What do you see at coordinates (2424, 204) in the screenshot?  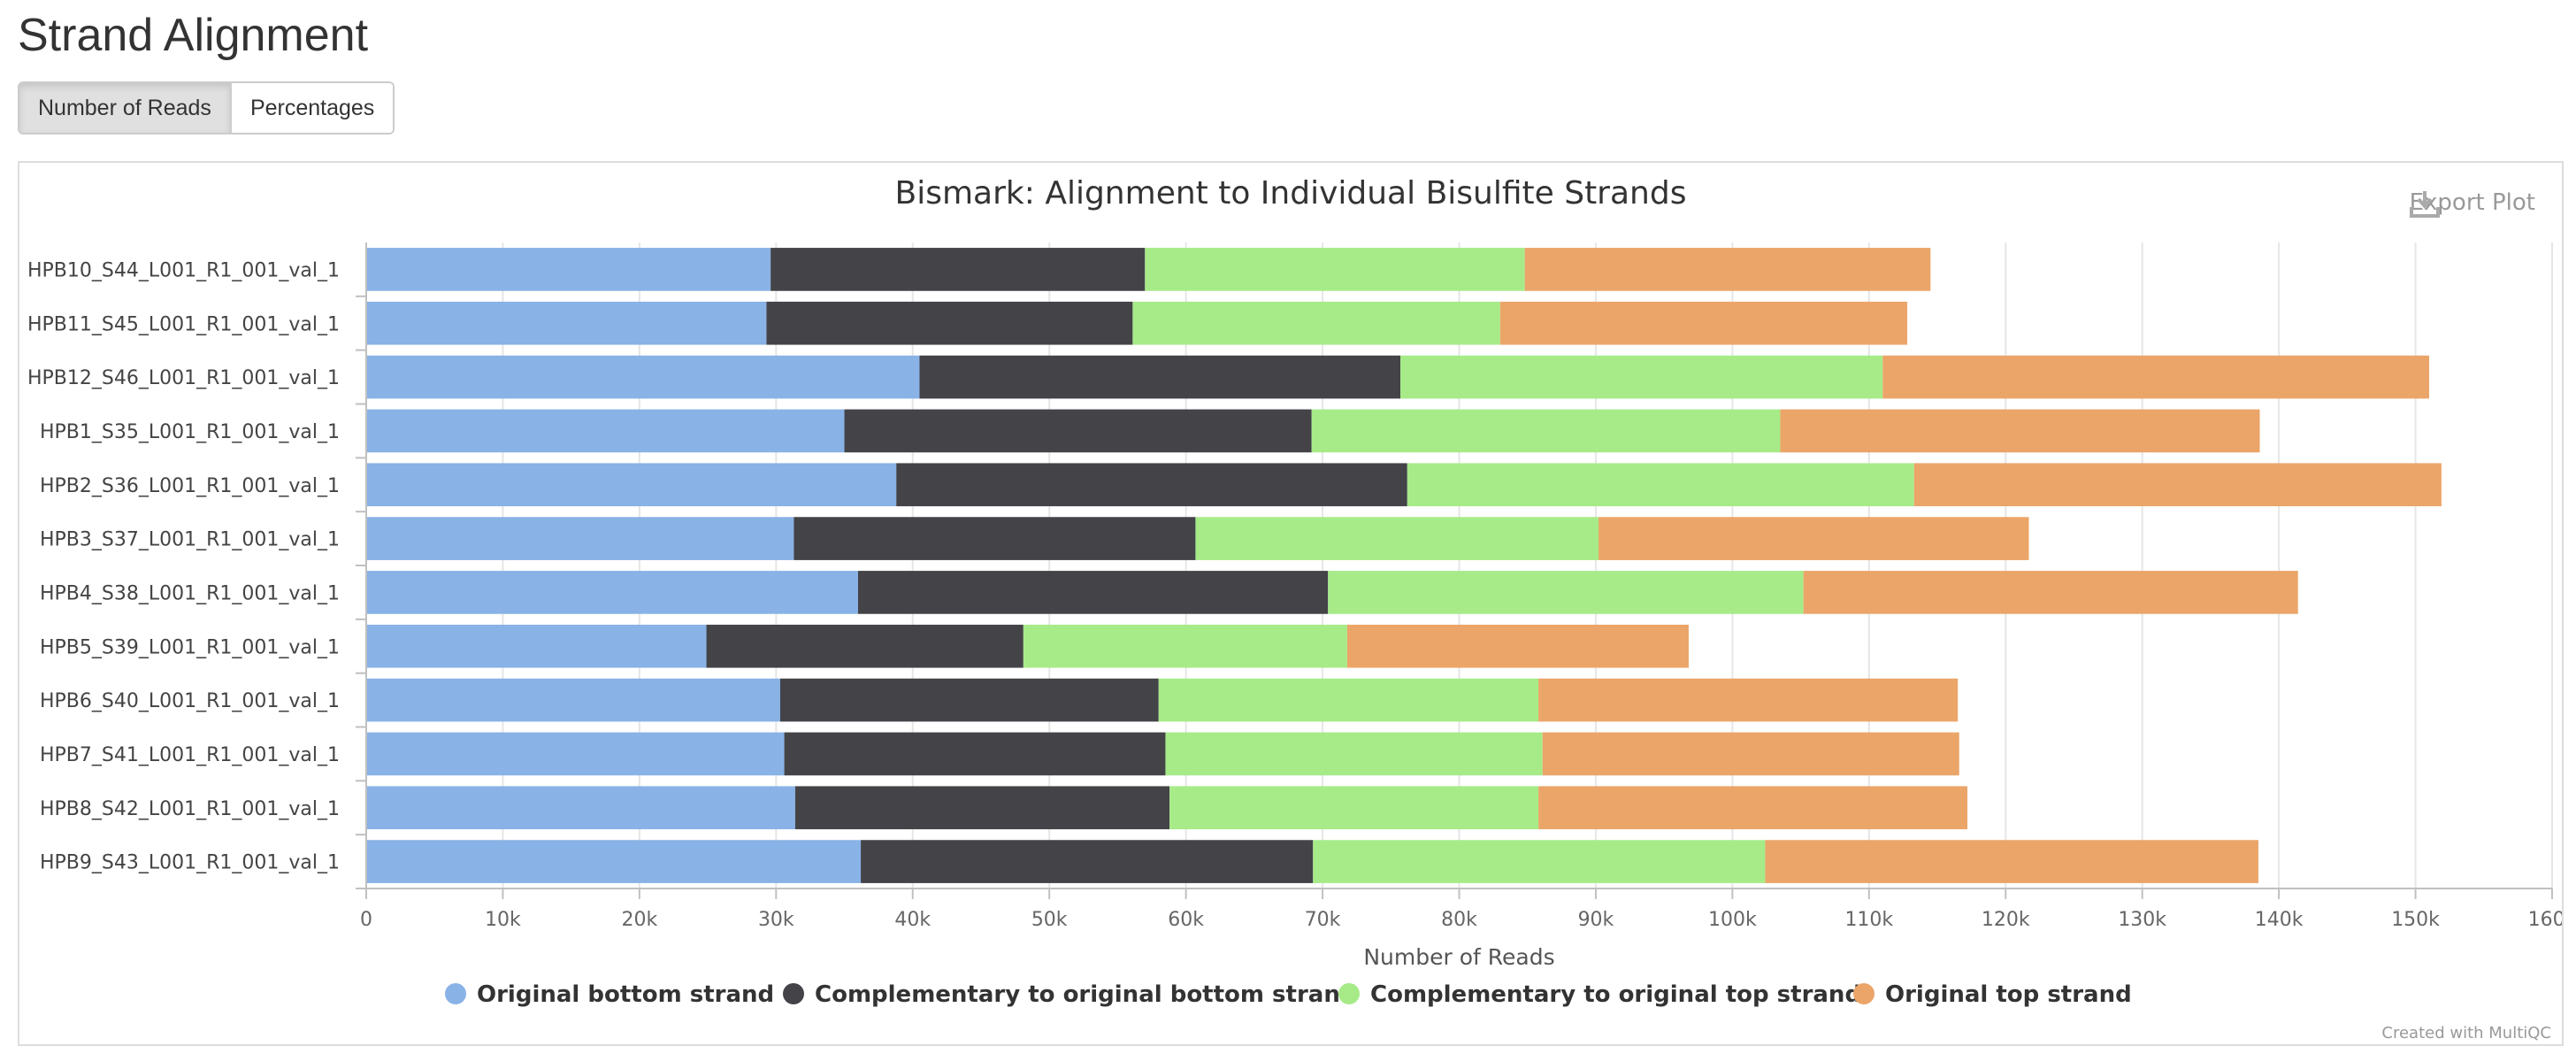 I see `download-icon` at bounding box center [2424, 204].